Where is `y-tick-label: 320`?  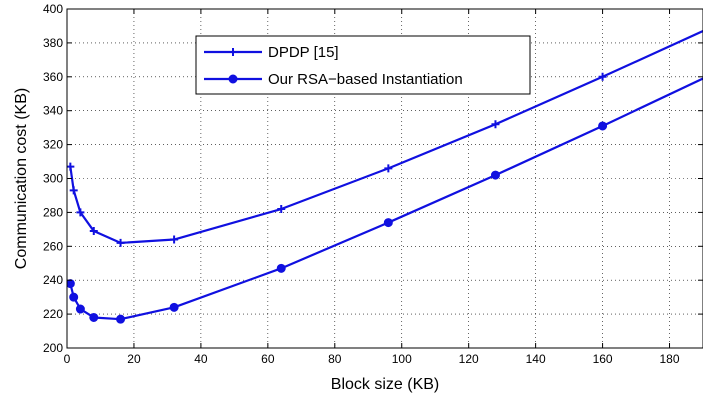 y-tick-label: 320 is located at coordinates (53, 145).